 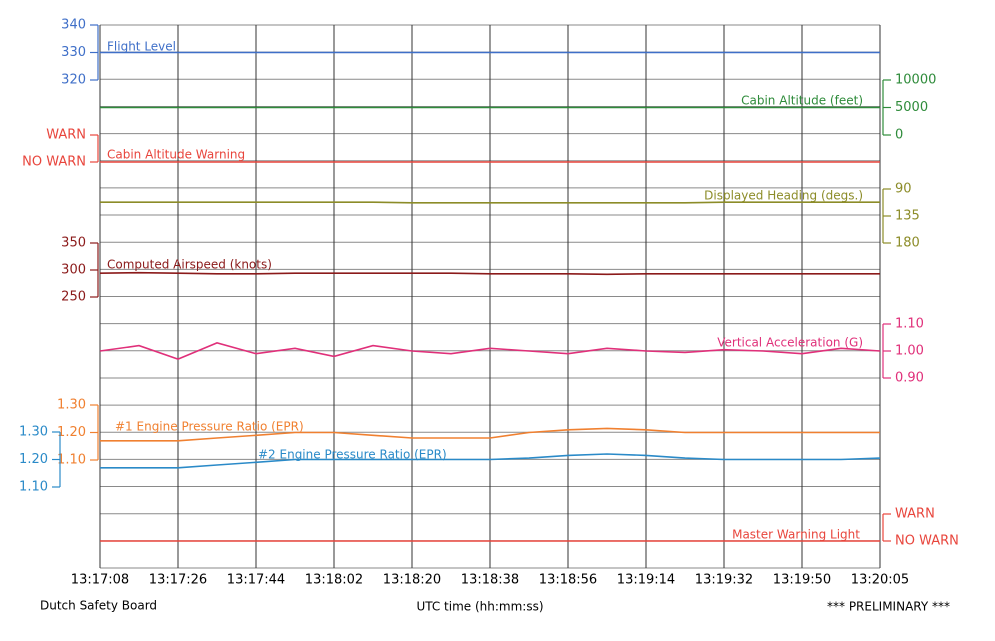 What do you see at coordinates (412, 580) in the screenshot?
I see `x-tick-label: 13:18:20` at bounding box center [412, 580].